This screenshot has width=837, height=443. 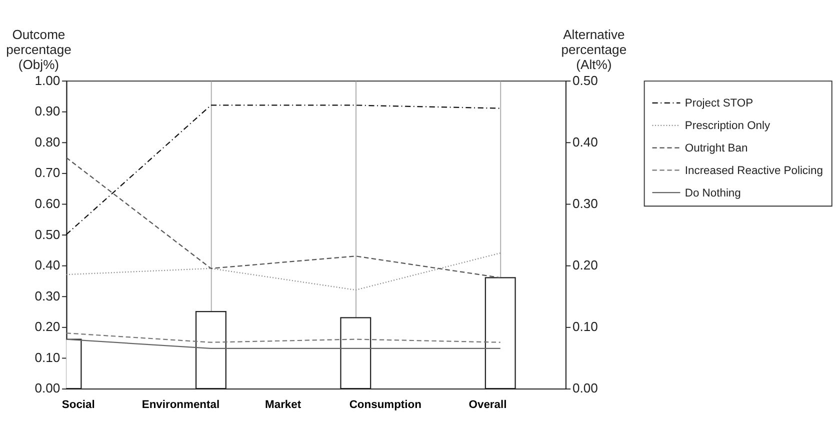 I want to click on legend-label: Outright Ban, so click(x=716, y=148).